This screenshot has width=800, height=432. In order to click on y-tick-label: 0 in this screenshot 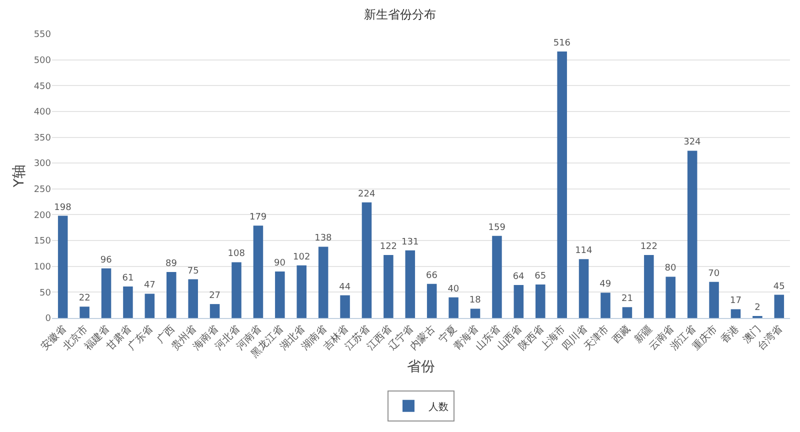, I will do `click(48, 319)`.